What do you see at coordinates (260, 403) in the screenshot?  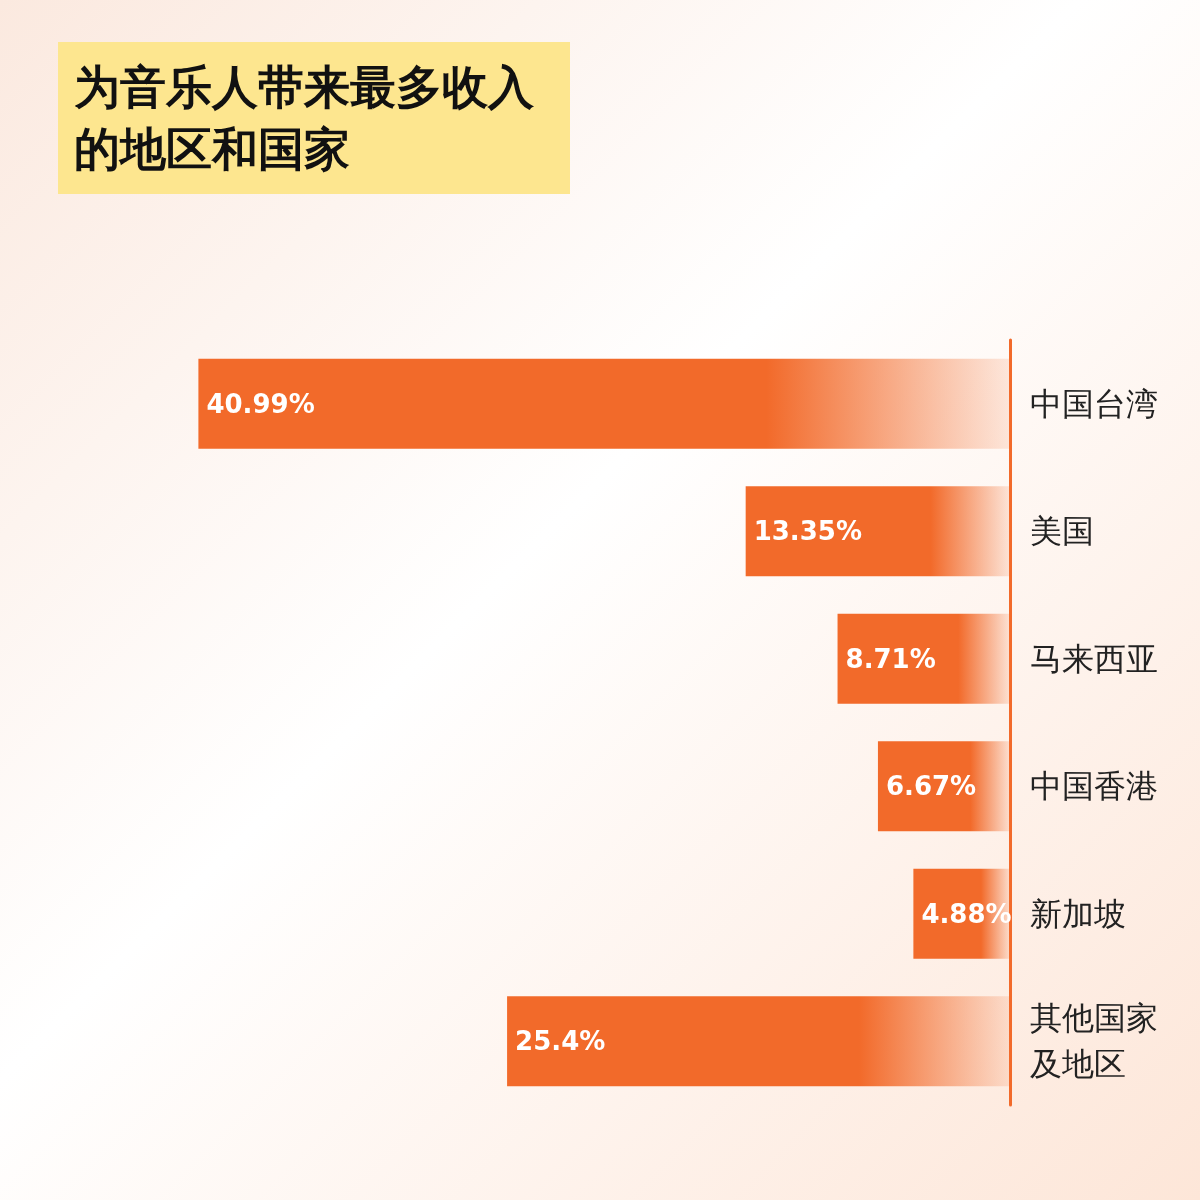 I see `data-label: 40.99%` at bounding box center [260, 403].